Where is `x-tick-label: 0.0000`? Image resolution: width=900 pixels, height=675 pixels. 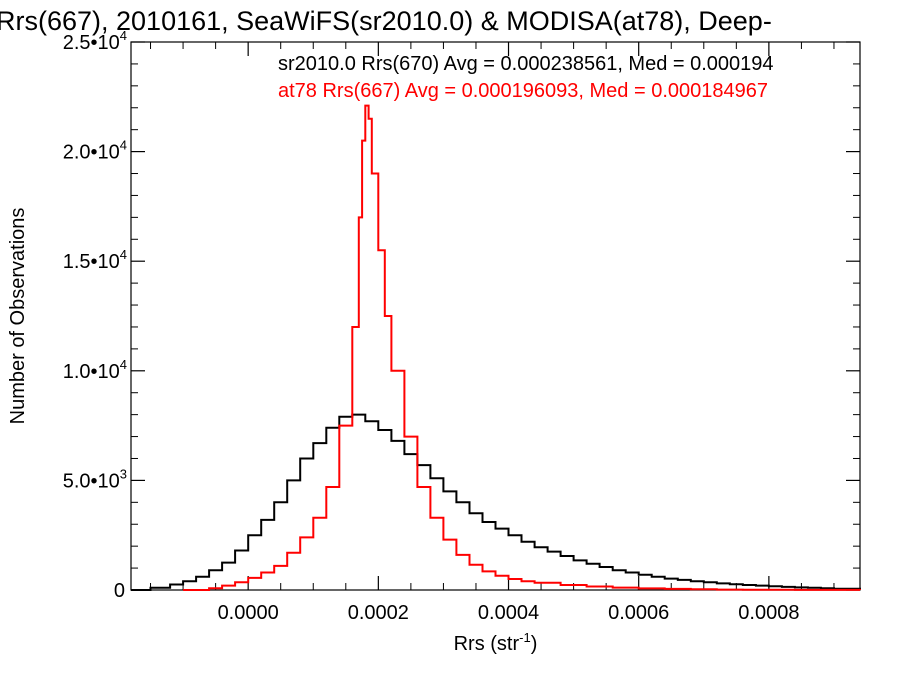 x-tick-label: 0.0000 is located at coordinates (248, 613).